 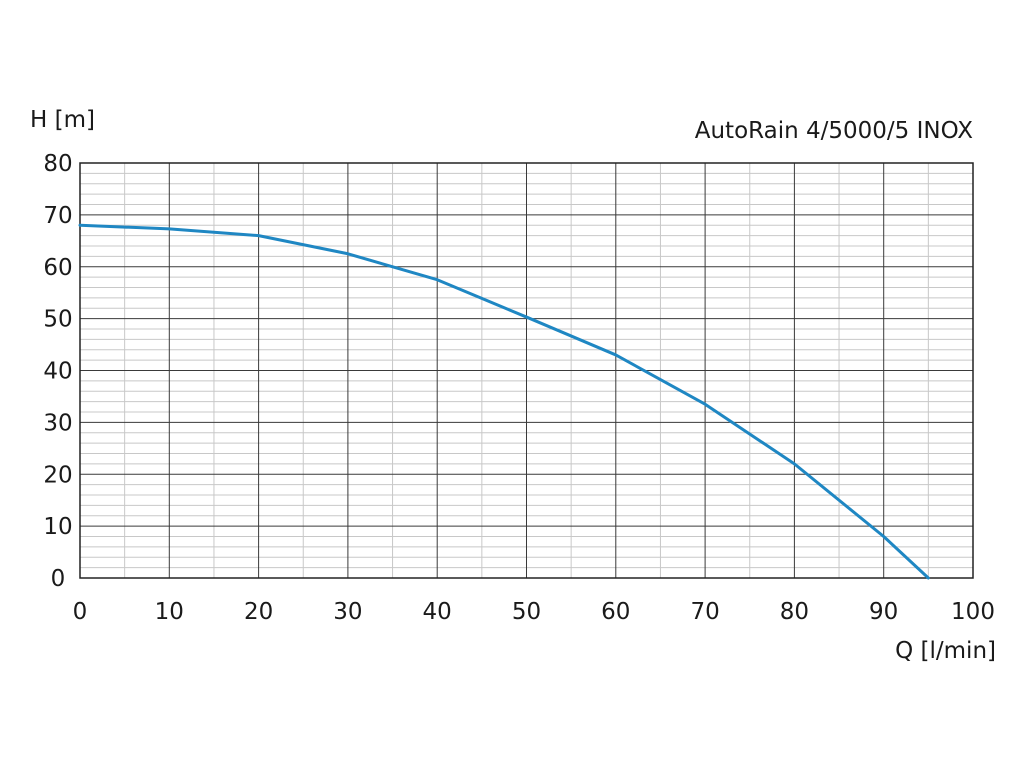 What do you see at coordinates (526, 612) in the screenshot?
I see `x-tick-label: 50` at bounding box center [526, 612].